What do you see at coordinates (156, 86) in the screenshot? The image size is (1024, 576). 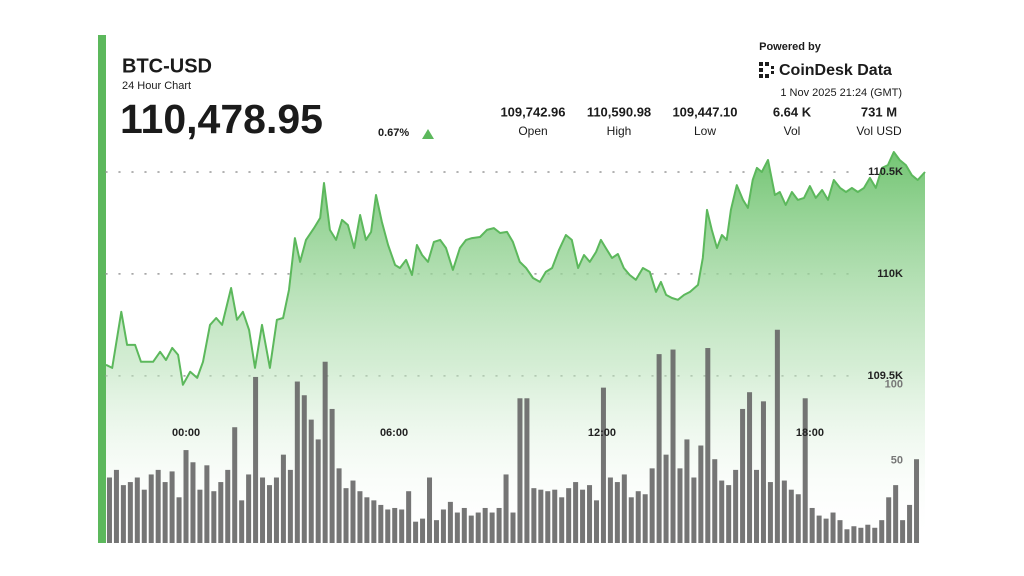 I see `subtitle: 24 Hour Chart` at bounding box center [156, 86].